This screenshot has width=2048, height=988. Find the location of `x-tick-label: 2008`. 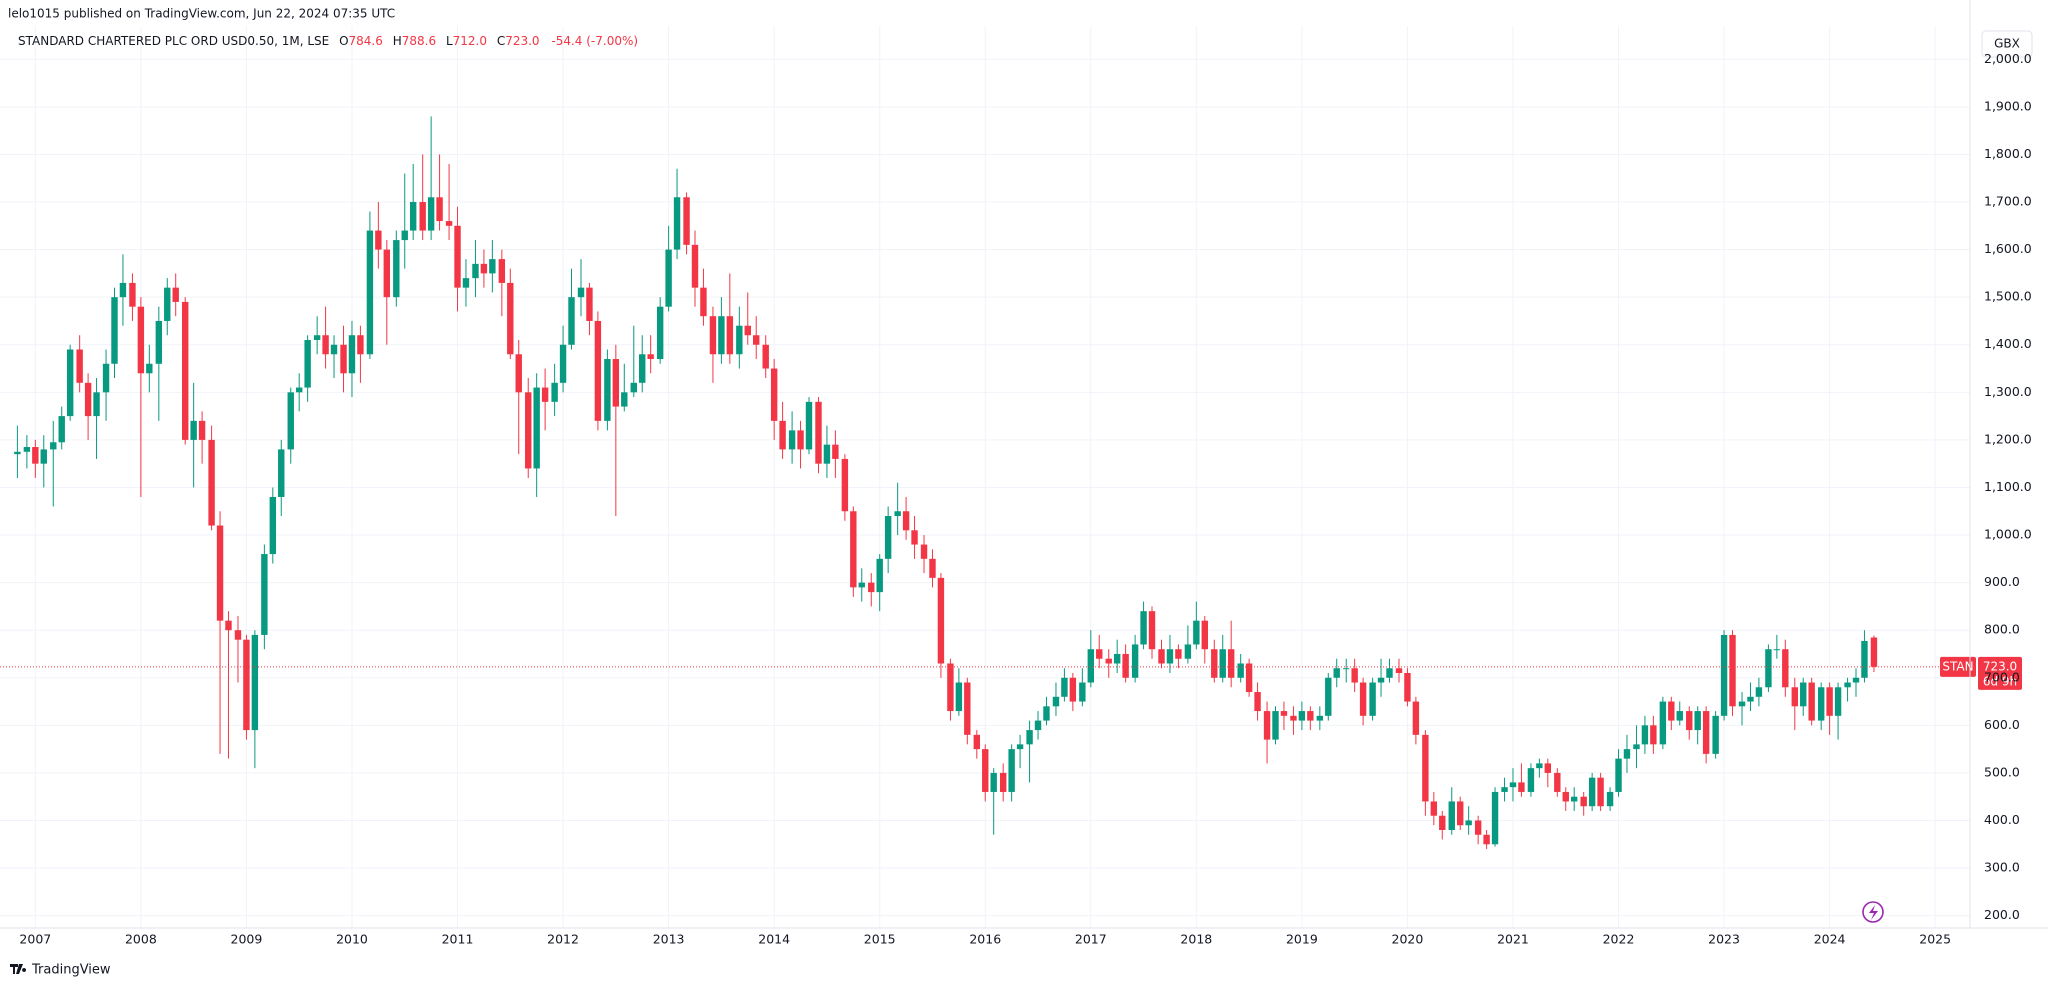

x-tick-label: 2008 is located at coordinates (141, 939).